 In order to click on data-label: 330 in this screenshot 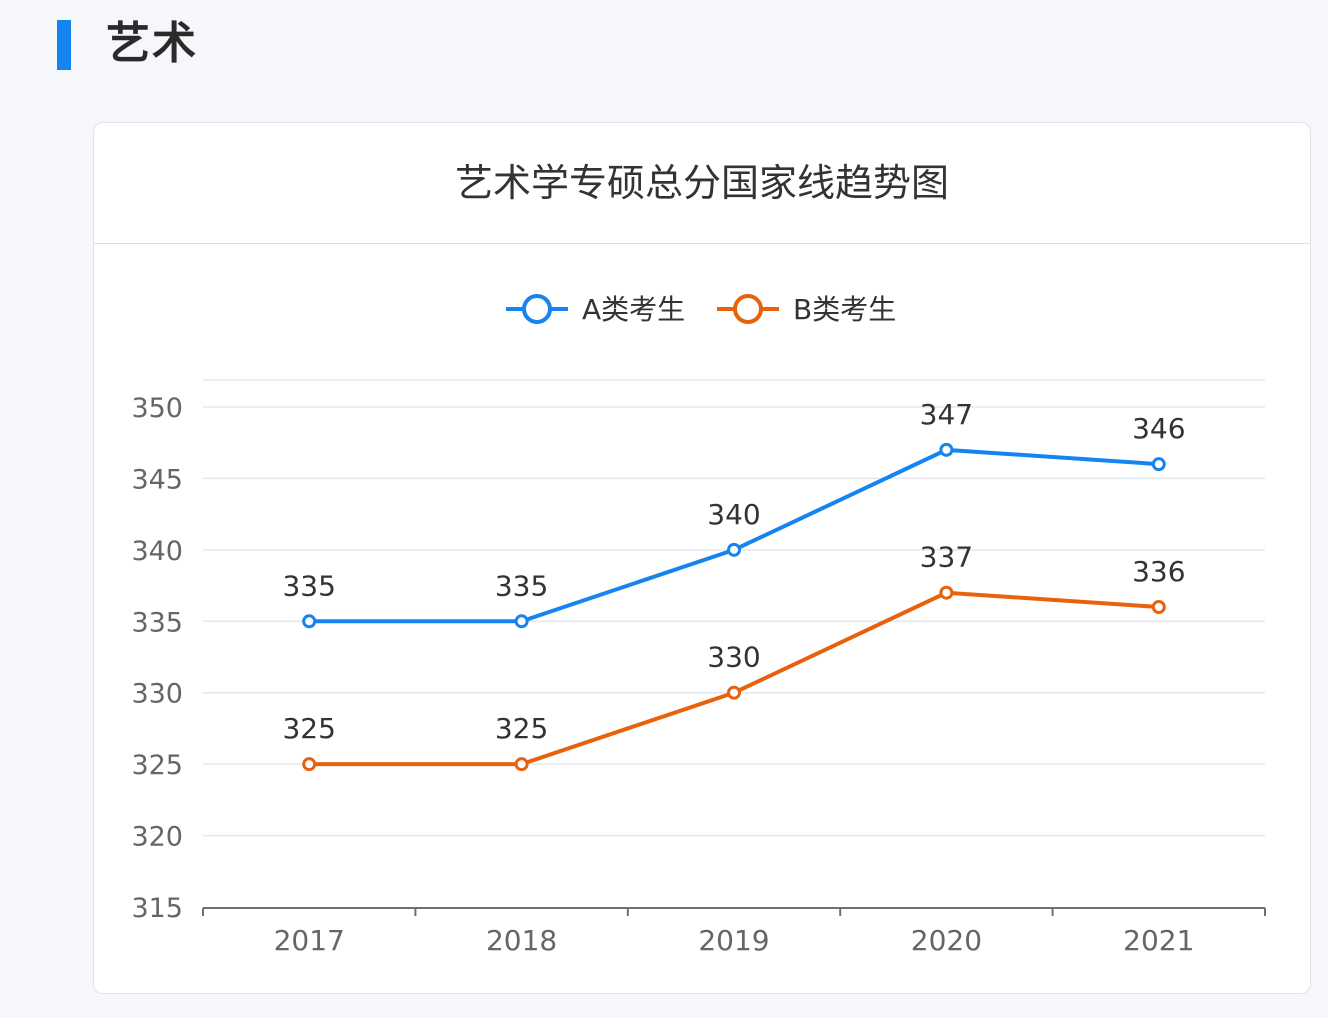, I will do `click(733, 657)`.